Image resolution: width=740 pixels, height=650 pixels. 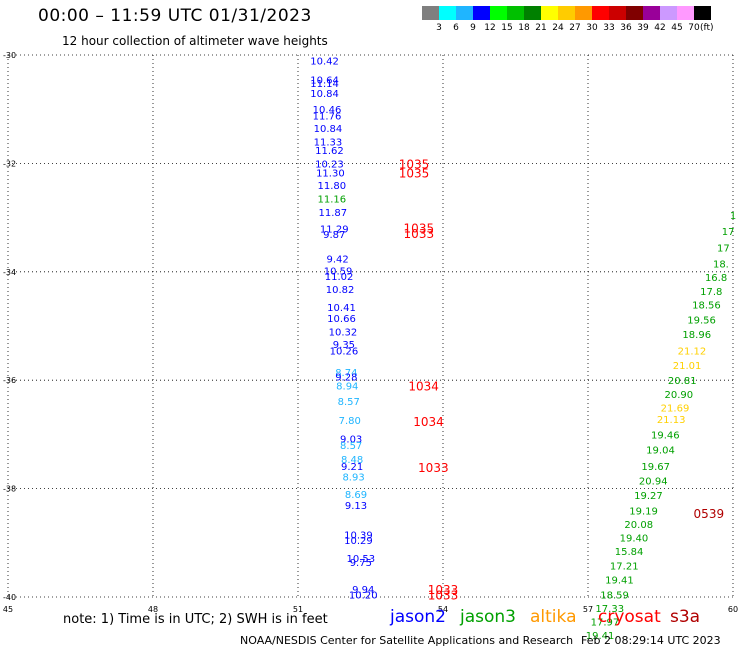 What do you see at coordinates (9, 380) in the screenshot?
I see `latitude-label: -36` at bounding box center [9, 380].